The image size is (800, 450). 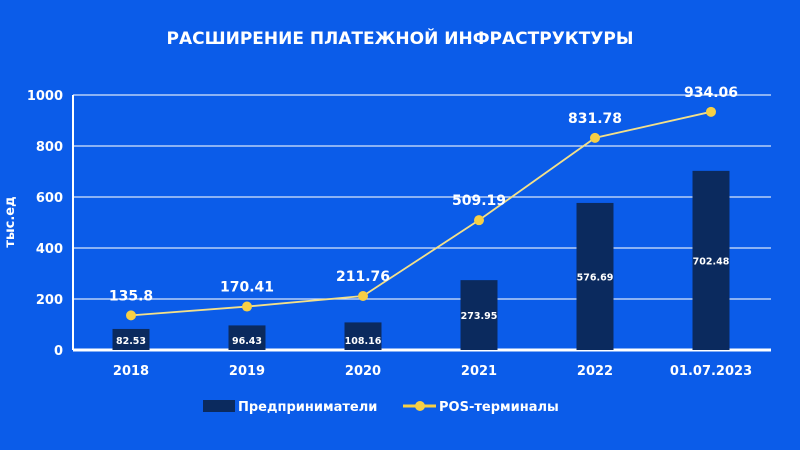 What do you see at coordinates (479, 371) in the screenshot?
I see `x-tick-label: 2021` at bounding box center [479, 371].